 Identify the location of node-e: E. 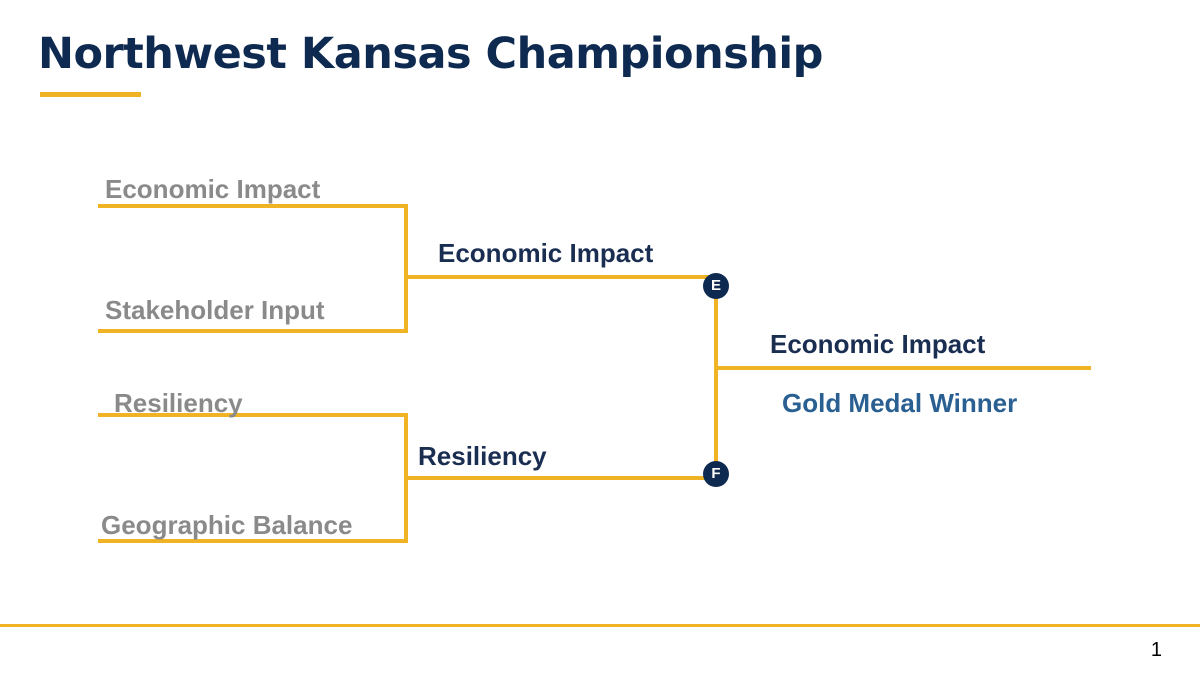
(716, 286).